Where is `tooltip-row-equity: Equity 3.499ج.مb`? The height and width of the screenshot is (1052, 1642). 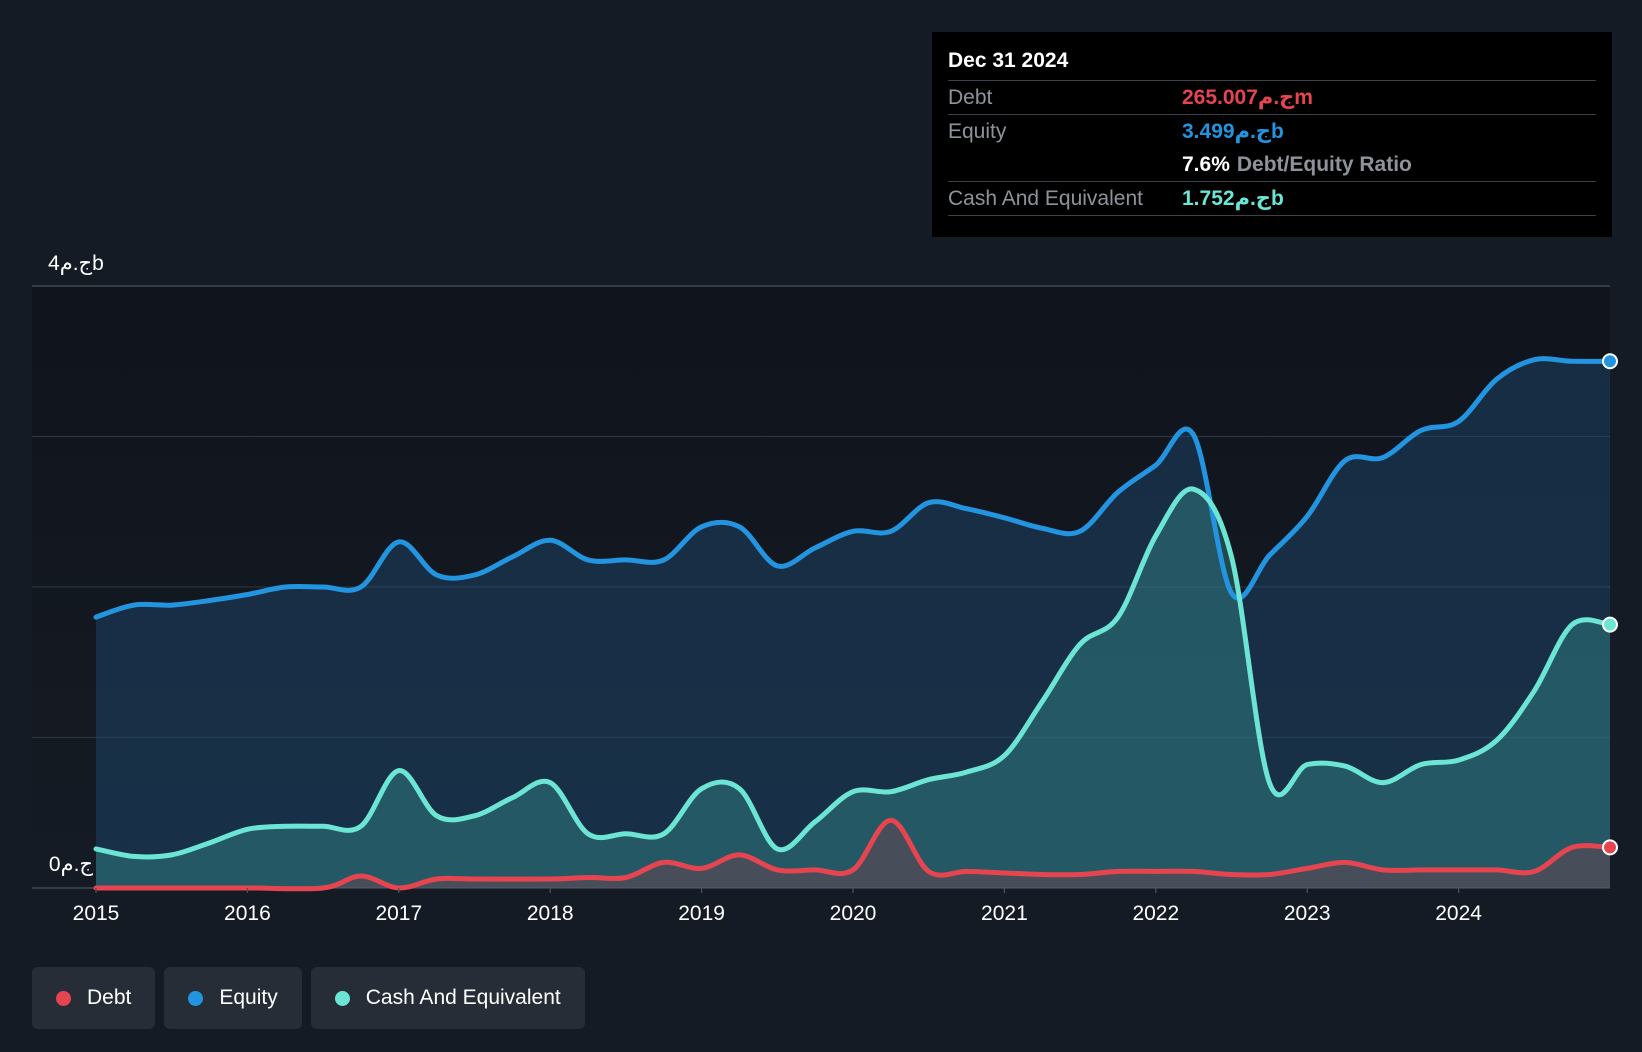
tooltip-row-equity: Equity 3.499ج.مb is located at coordinates (1272, 131).